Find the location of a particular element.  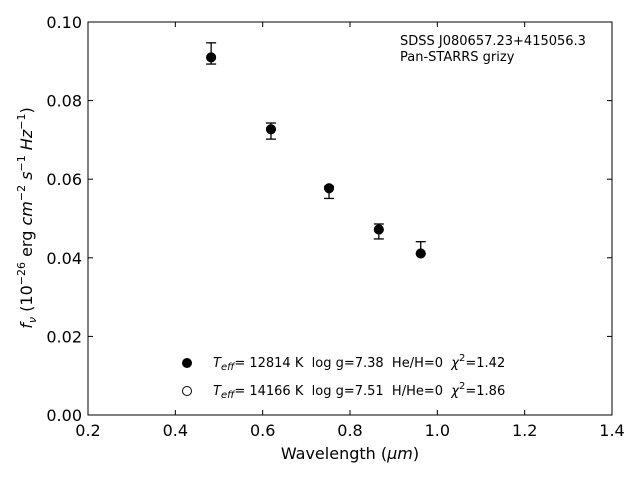

legend-2-chi: χ is located at coordinates (455, 391).